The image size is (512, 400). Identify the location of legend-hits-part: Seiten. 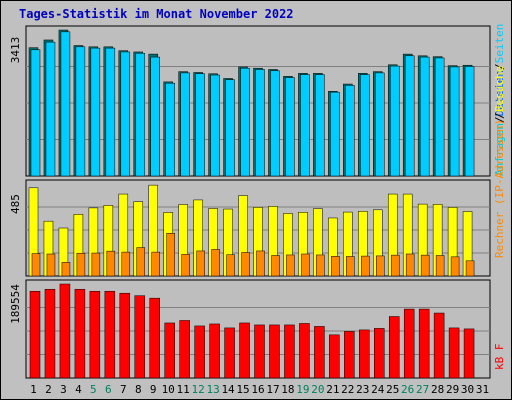
(499, 44).